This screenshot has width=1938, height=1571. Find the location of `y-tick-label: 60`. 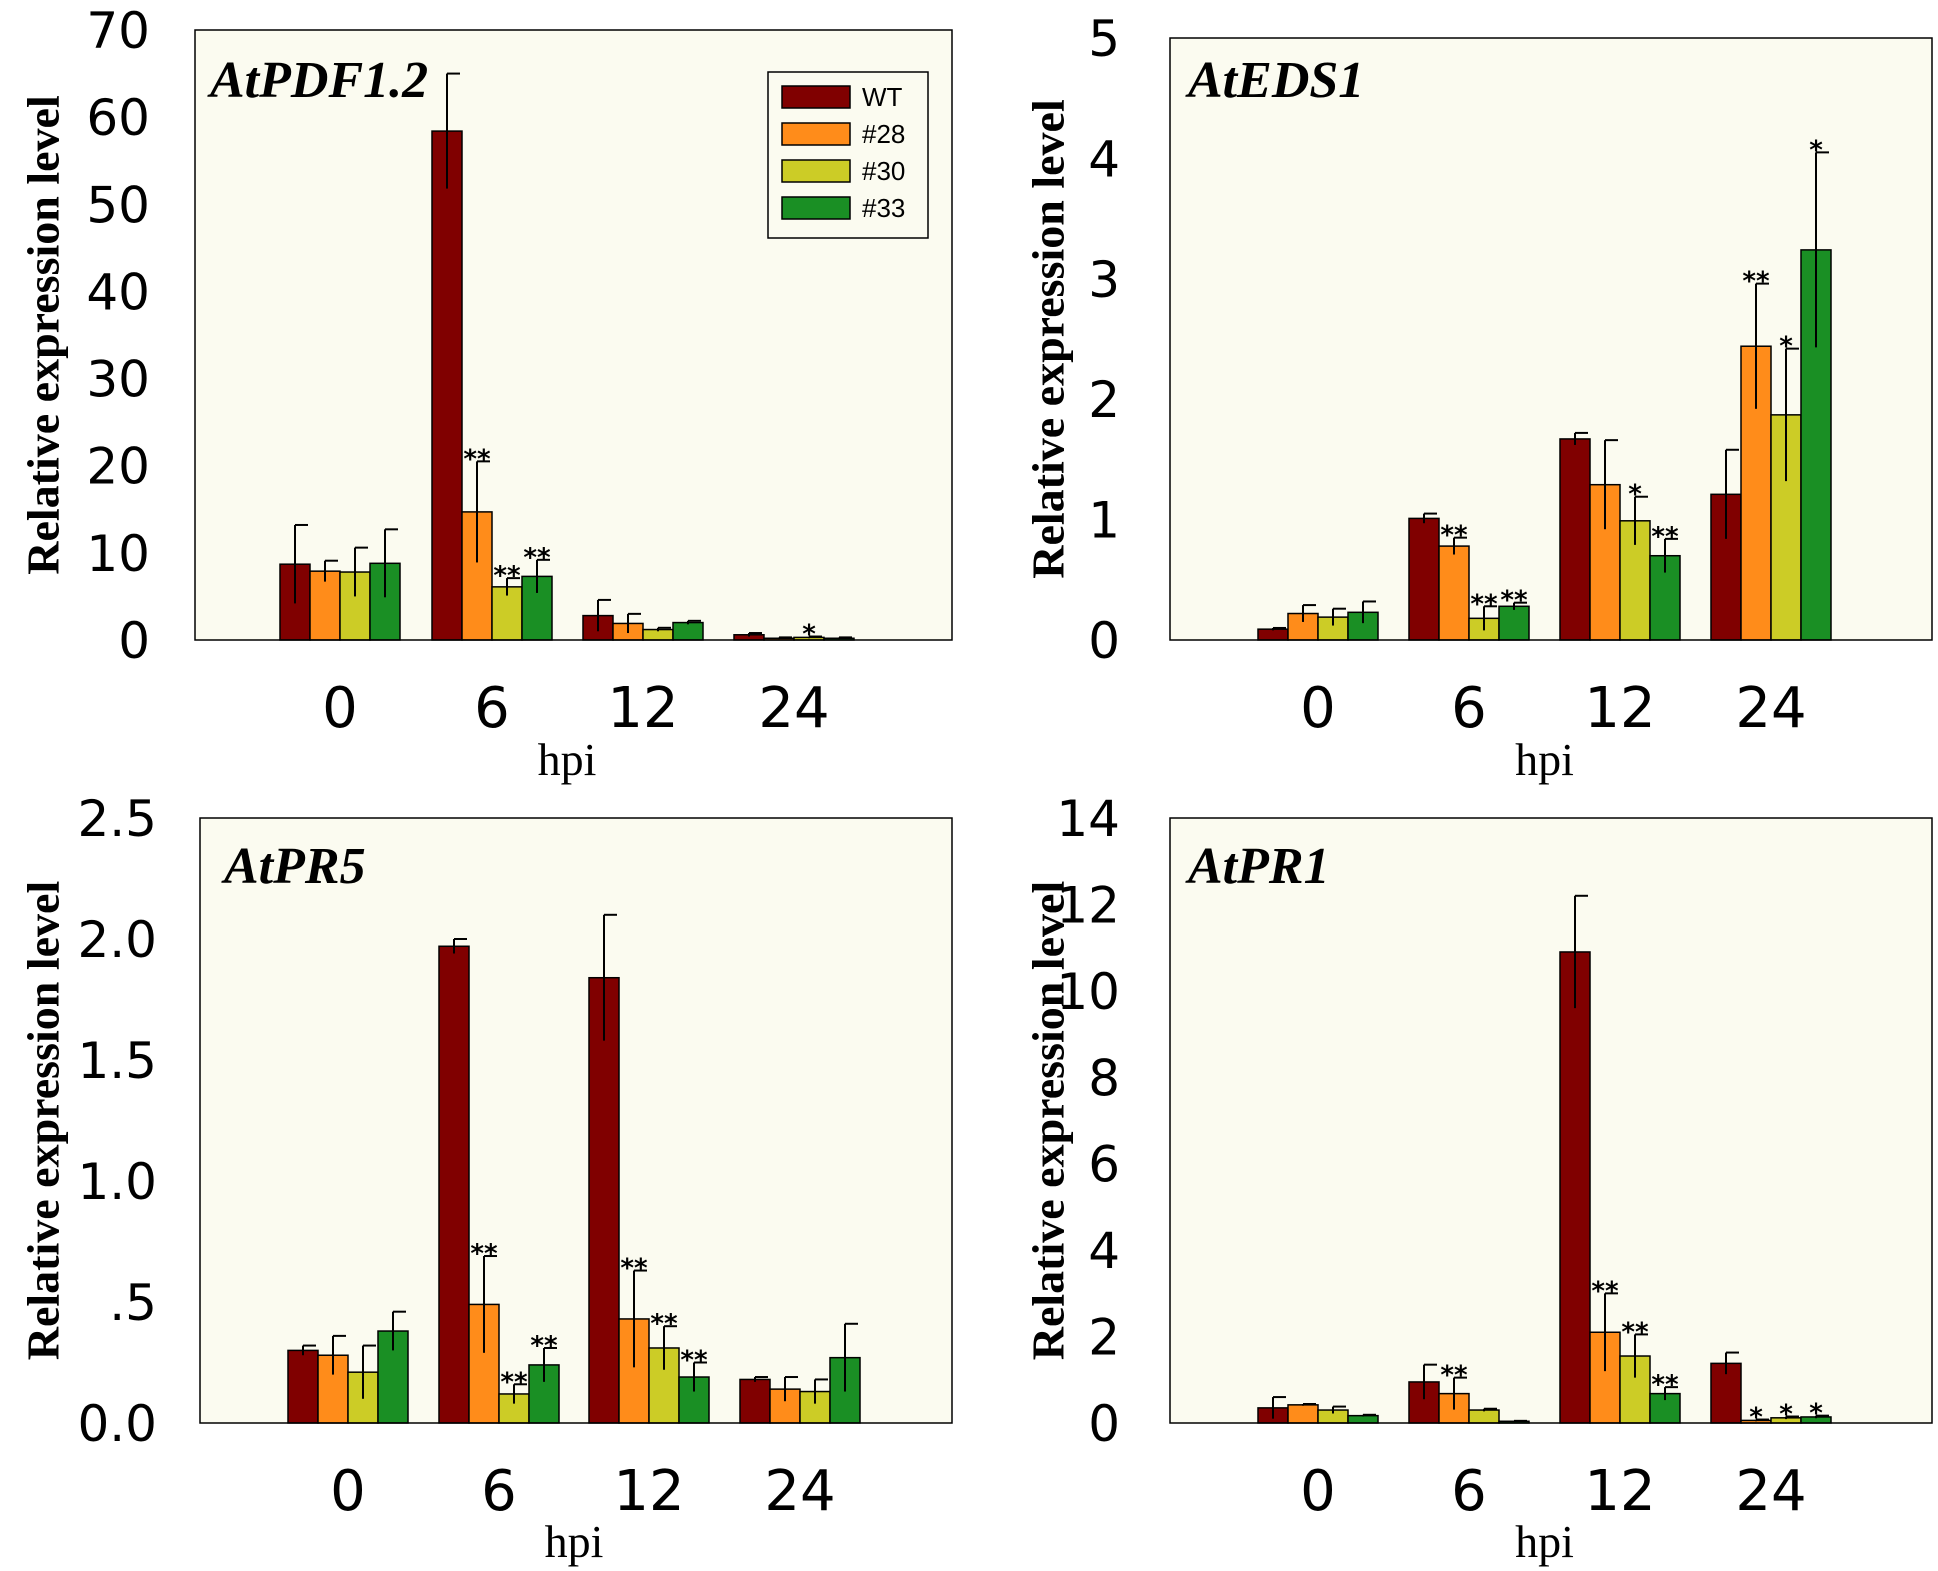

y-tick-label: 60 is located at coordinates (118, 118).